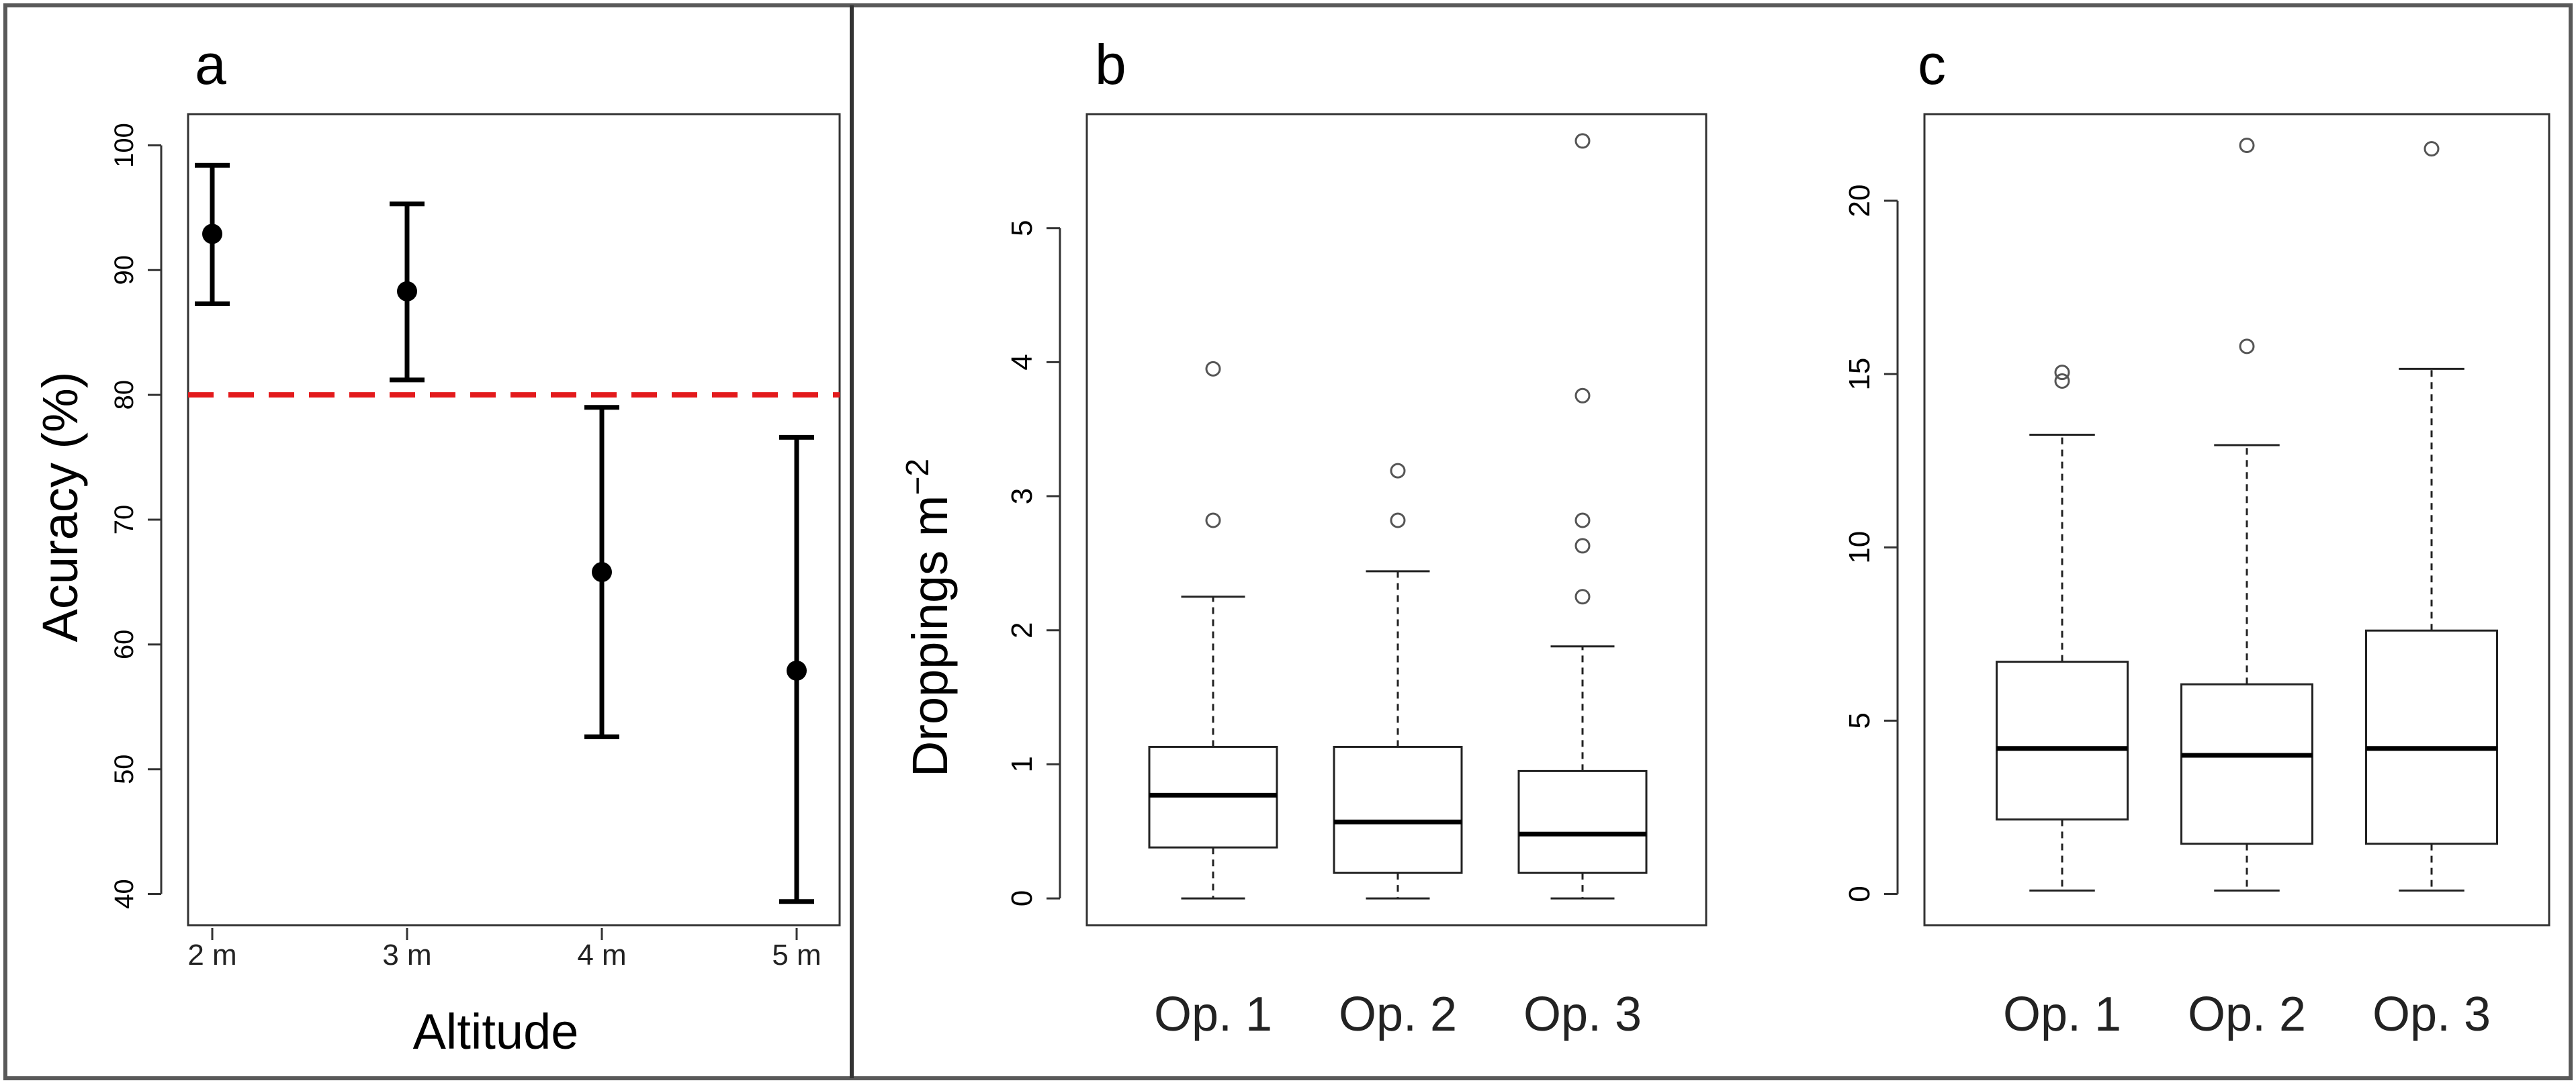  I want to click on panel-a-y-tick-label: 100, so click(124, 145).